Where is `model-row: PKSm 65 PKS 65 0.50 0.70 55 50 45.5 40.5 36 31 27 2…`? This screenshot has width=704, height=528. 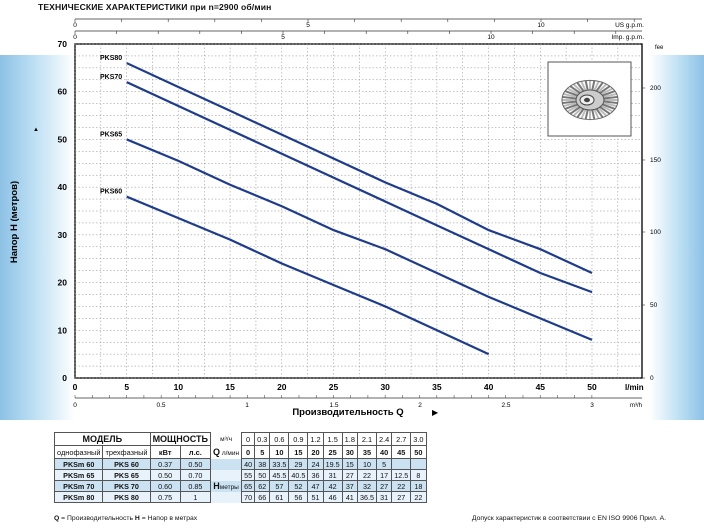
model-row: PKSm 65 PKS 65 0.50 0.70 55 50 45.5 40.5 36 31 27 2… is located at coordinates (240, 475).